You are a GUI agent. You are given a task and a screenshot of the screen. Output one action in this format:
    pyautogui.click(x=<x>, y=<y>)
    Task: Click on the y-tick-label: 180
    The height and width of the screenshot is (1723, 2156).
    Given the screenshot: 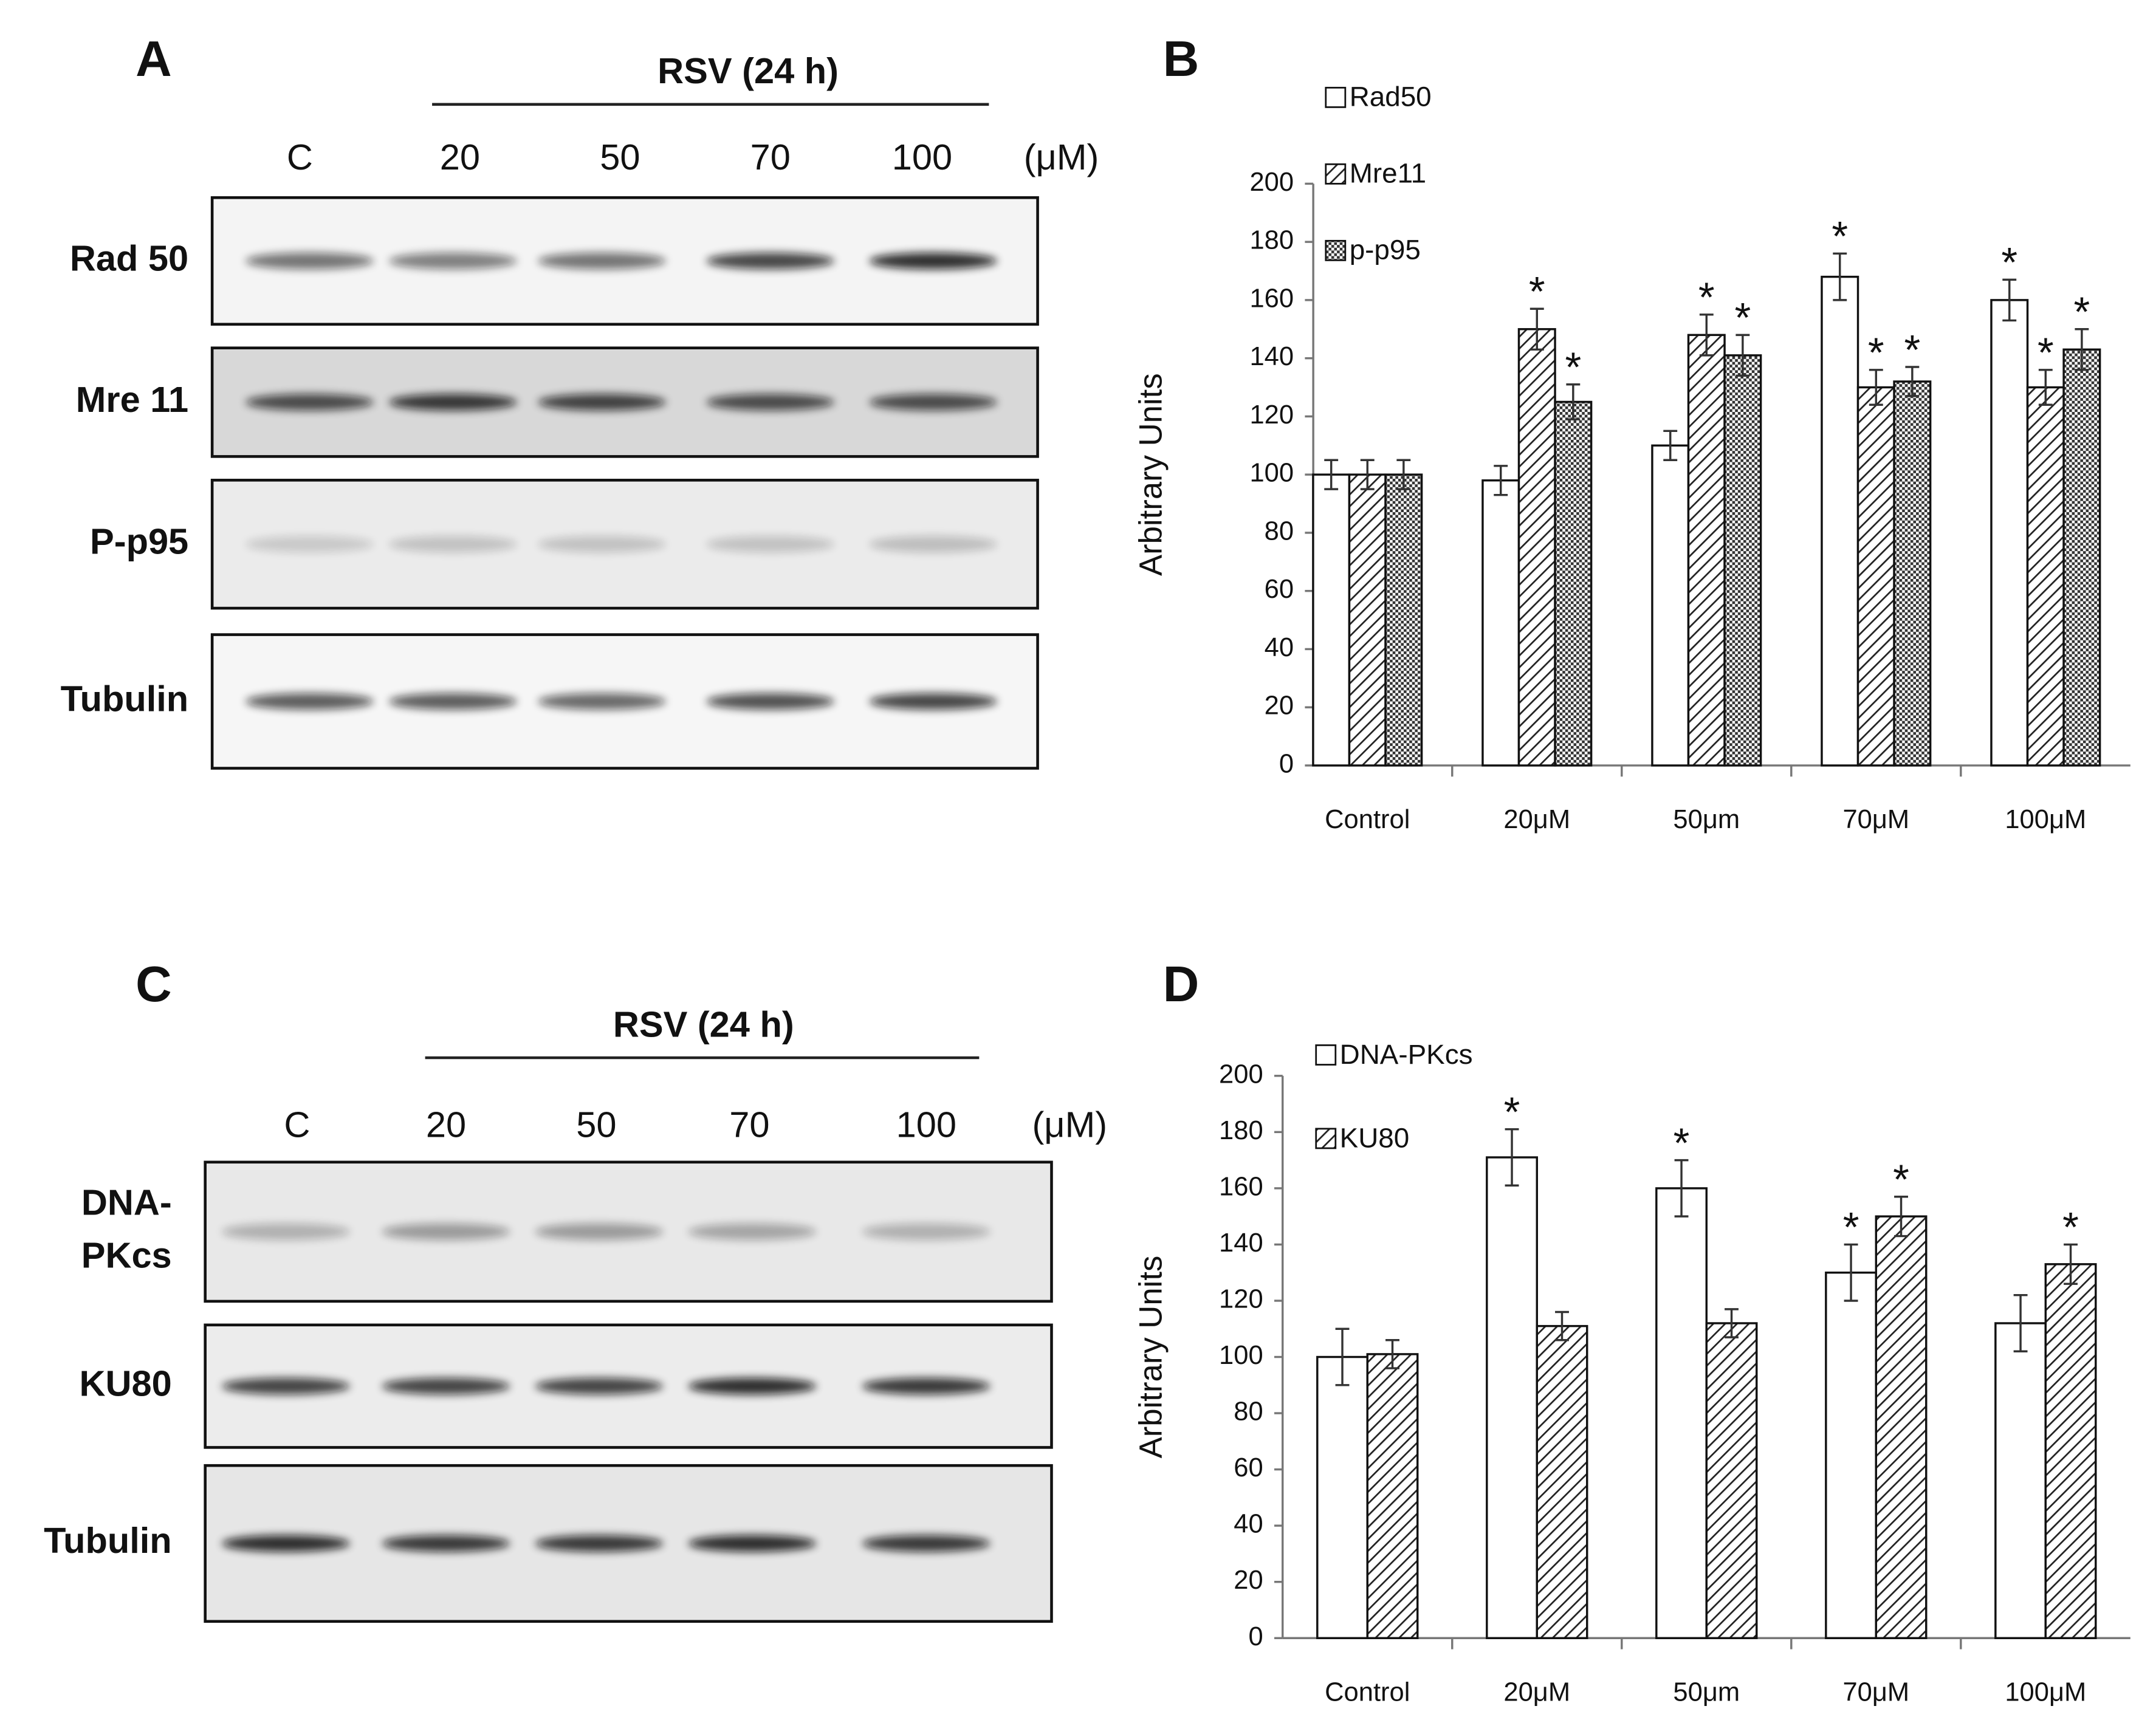 What is the action you would take?
    pyautogui.click(x=1271, y=240)
    